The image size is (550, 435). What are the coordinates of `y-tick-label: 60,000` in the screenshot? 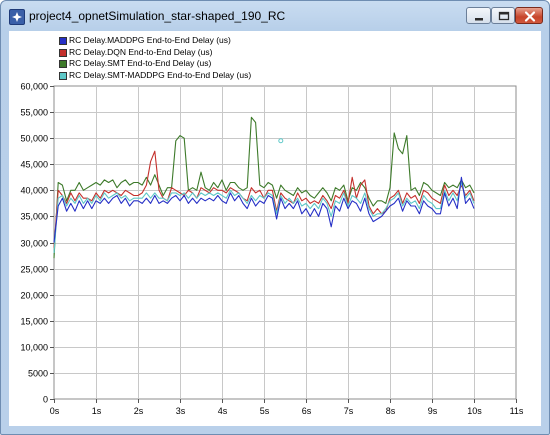 It's located at (34, 87).